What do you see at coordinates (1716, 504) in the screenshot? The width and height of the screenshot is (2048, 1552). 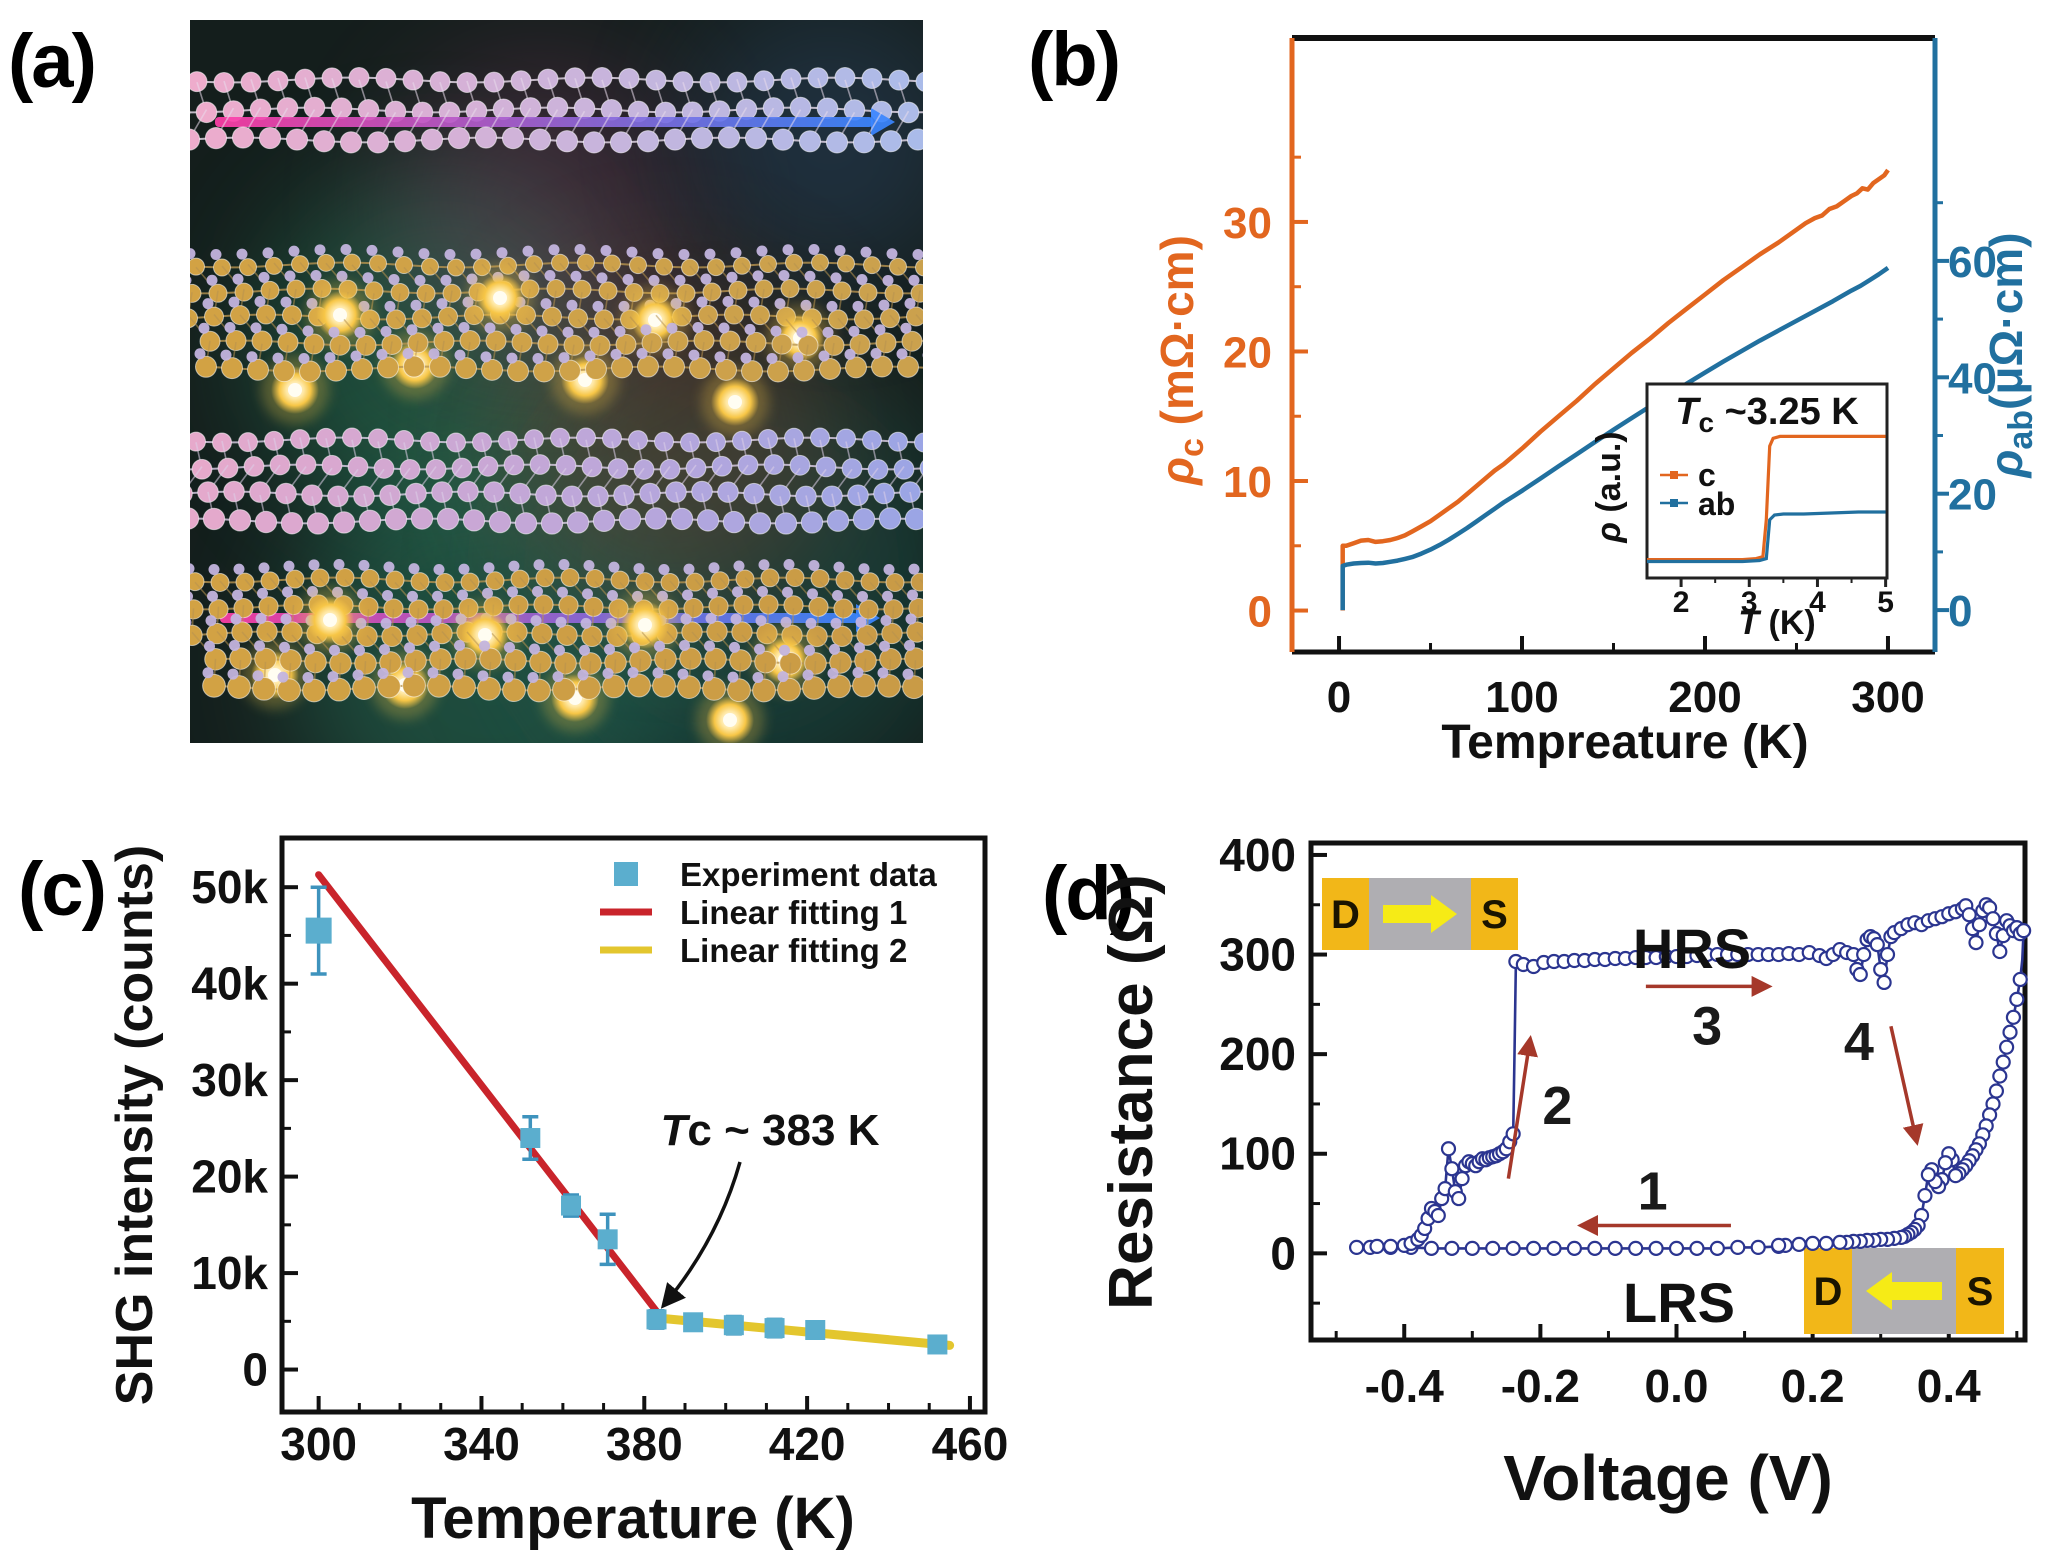 I see `b-inset-legend-ab: ab` at bounding box center [1716, 504].